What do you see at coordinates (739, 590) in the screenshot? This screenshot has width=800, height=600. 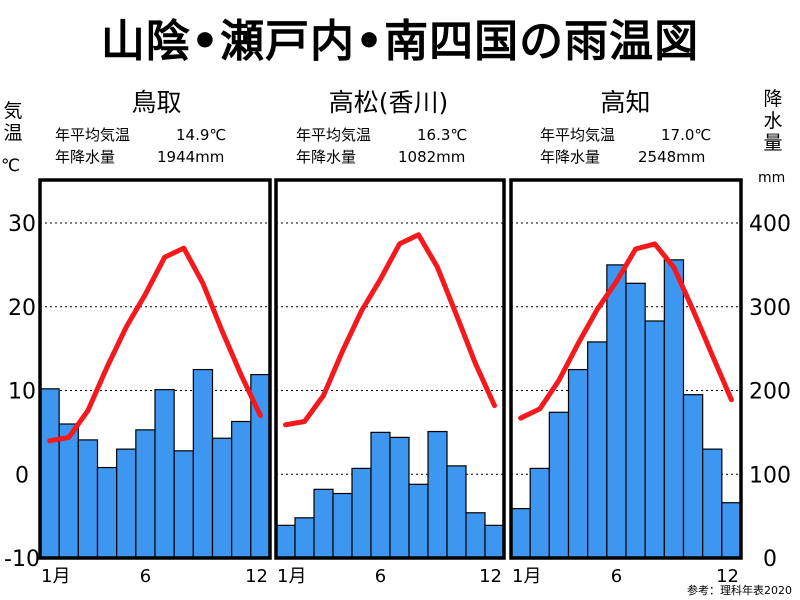 I see `source-note: 参考：理科年表2020` at bounding box center [739, 590].